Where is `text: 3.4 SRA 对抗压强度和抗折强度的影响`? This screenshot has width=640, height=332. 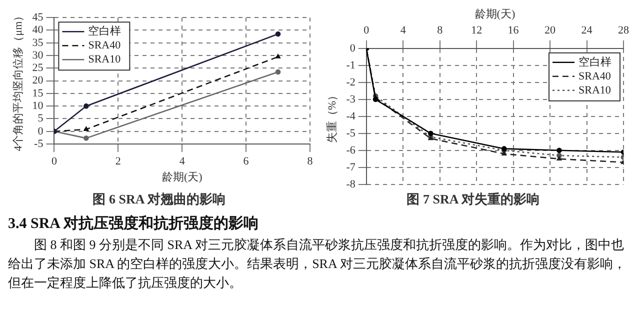 text: 3.4 SRA 对抗压强度和抗折强度的影响 is located at coordinates (134, 223).